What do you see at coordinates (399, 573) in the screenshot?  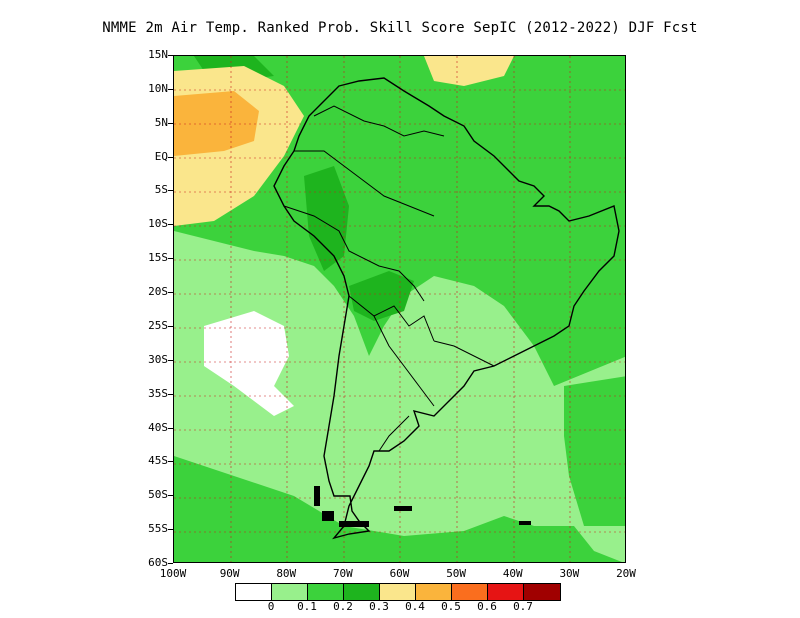 I see `lon-tick-label: 60W` at bounding box center [399, 573].